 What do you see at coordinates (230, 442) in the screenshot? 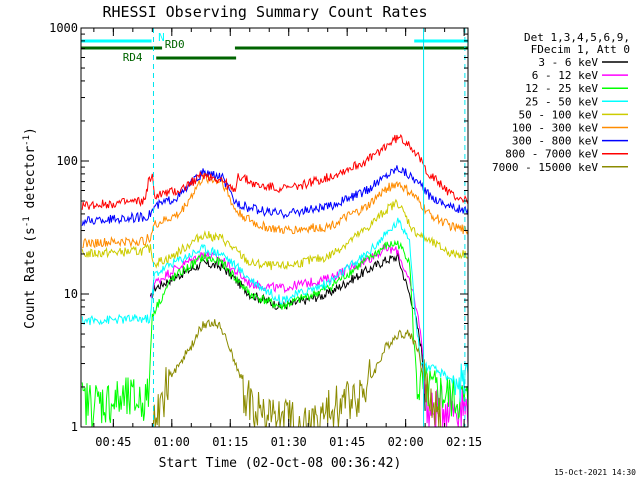
I see `x-tick-label: 01:15` at bounding box center [230, 442].